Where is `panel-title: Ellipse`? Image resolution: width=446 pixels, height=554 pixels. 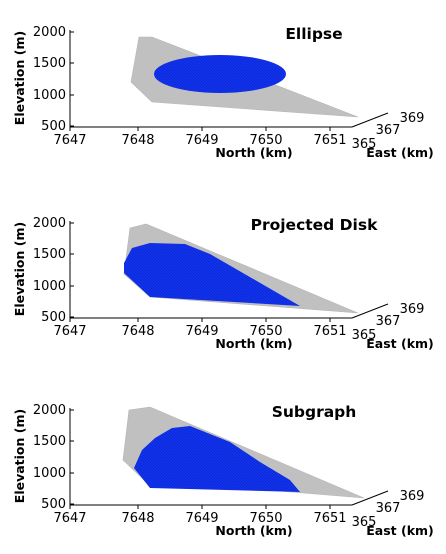
panel-title: Ellipse is located at coordinates (313, 34).